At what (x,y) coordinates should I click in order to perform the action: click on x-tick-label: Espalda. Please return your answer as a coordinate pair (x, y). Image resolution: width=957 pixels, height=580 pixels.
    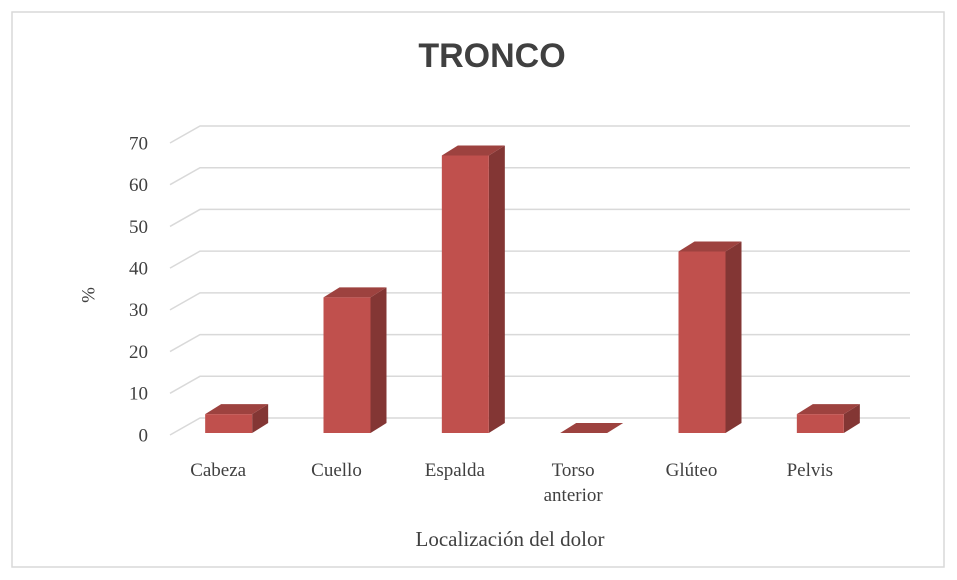
    Looking at the image, I should click on (454, 470).